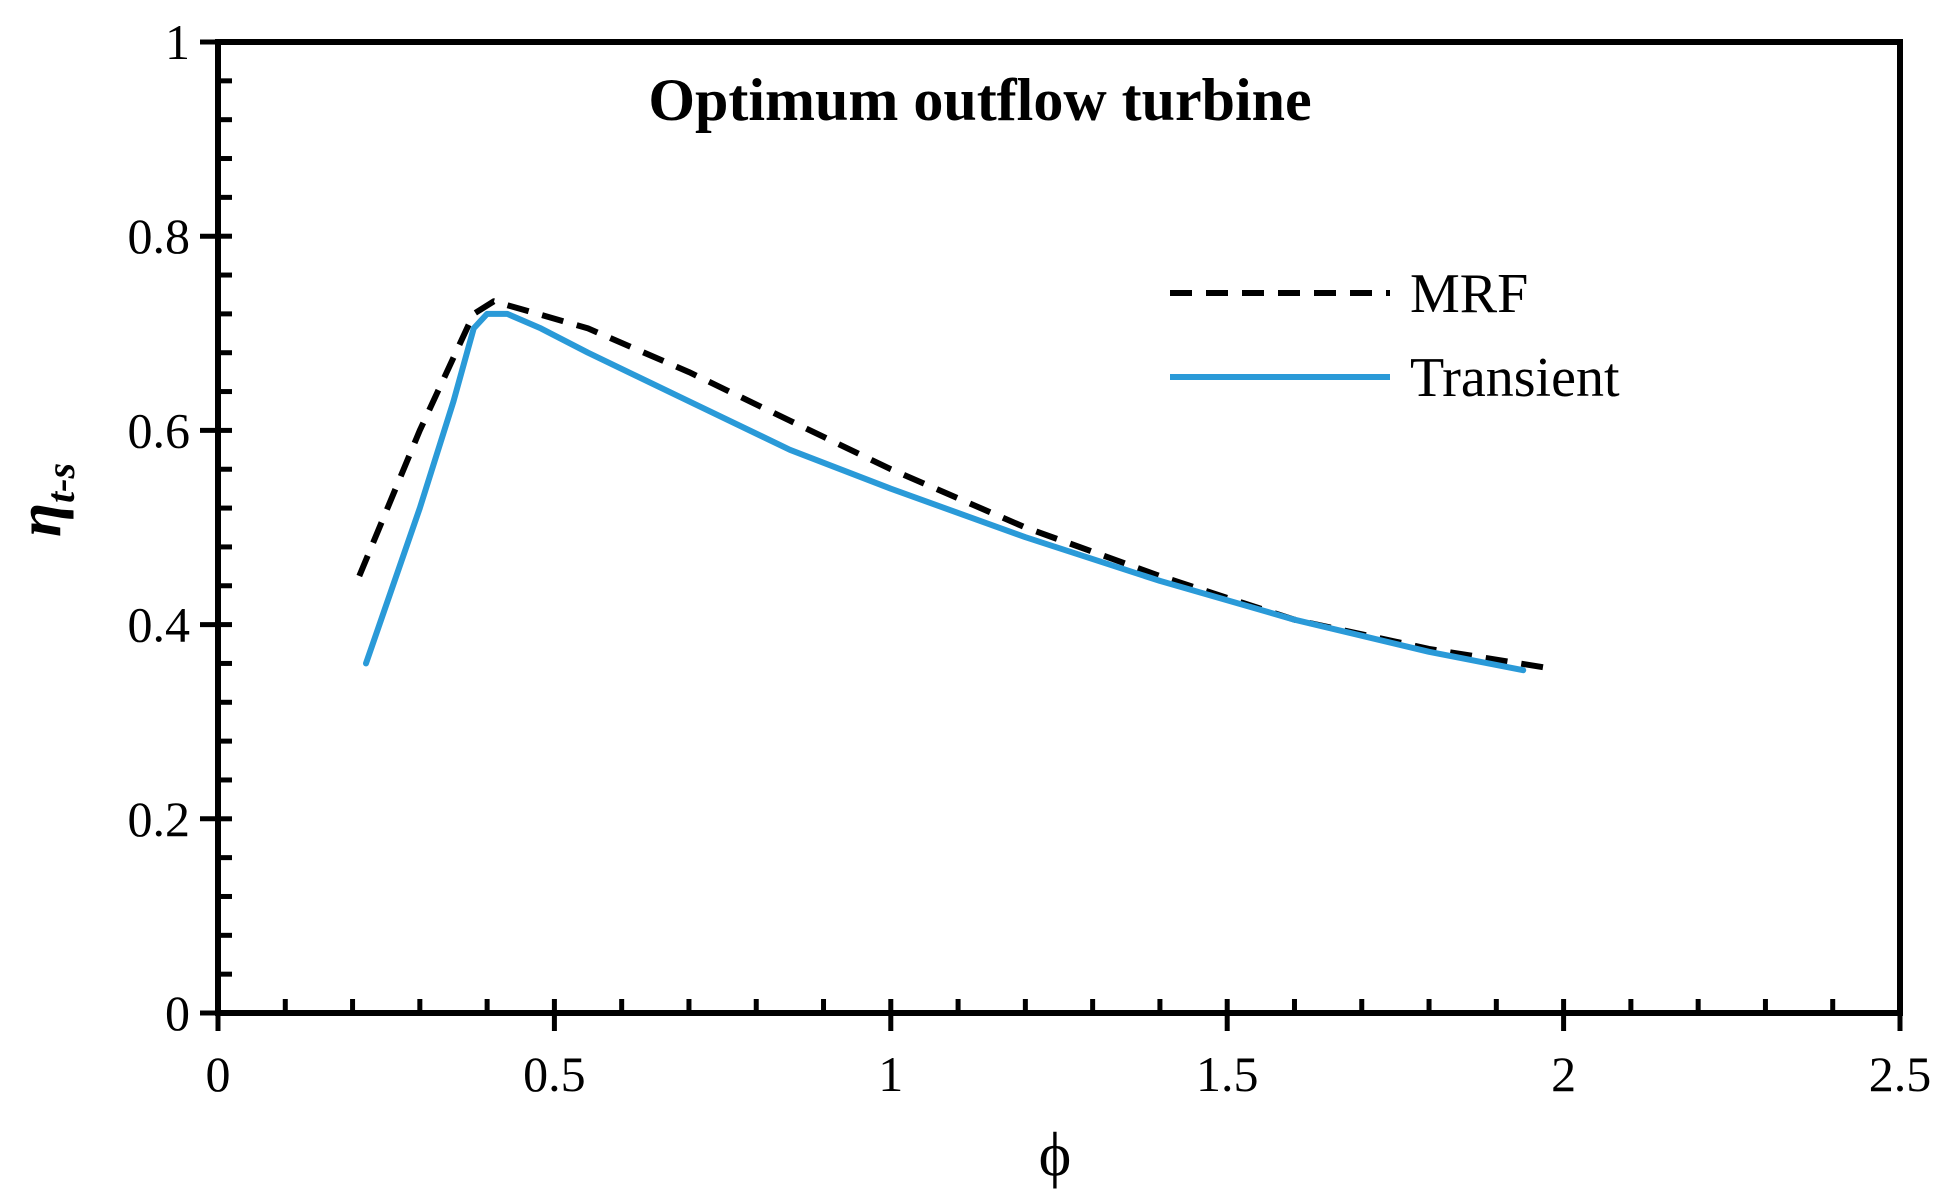 The image size is (1952, 1195). What do you see at coordinates (1469, 294) in the screenshot?
I see `legend-label-mrf: MRF` at bounding box center [1469, 294].